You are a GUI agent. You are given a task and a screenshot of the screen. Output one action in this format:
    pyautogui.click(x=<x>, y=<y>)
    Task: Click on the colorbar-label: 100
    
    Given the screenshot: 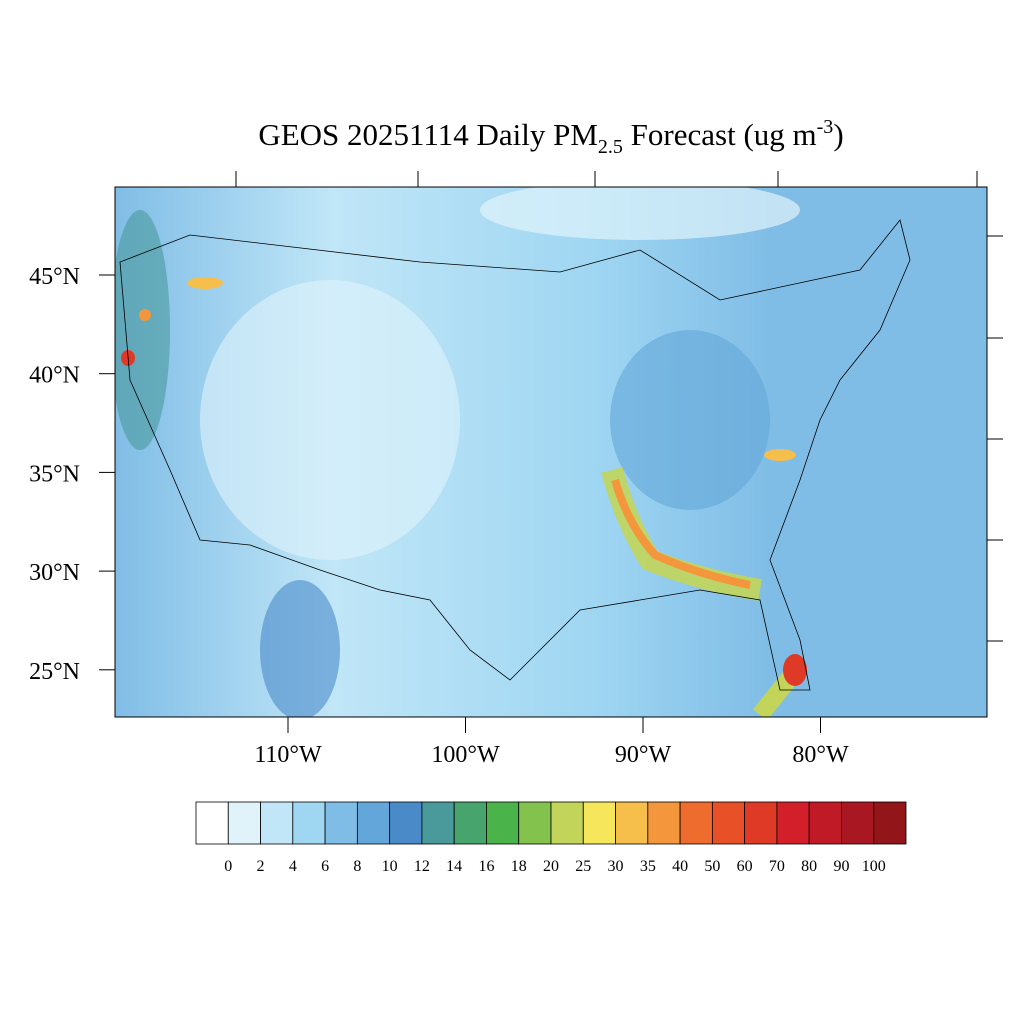 What is the action you would take?
    pyautogui.click(x=874, y=866)
    